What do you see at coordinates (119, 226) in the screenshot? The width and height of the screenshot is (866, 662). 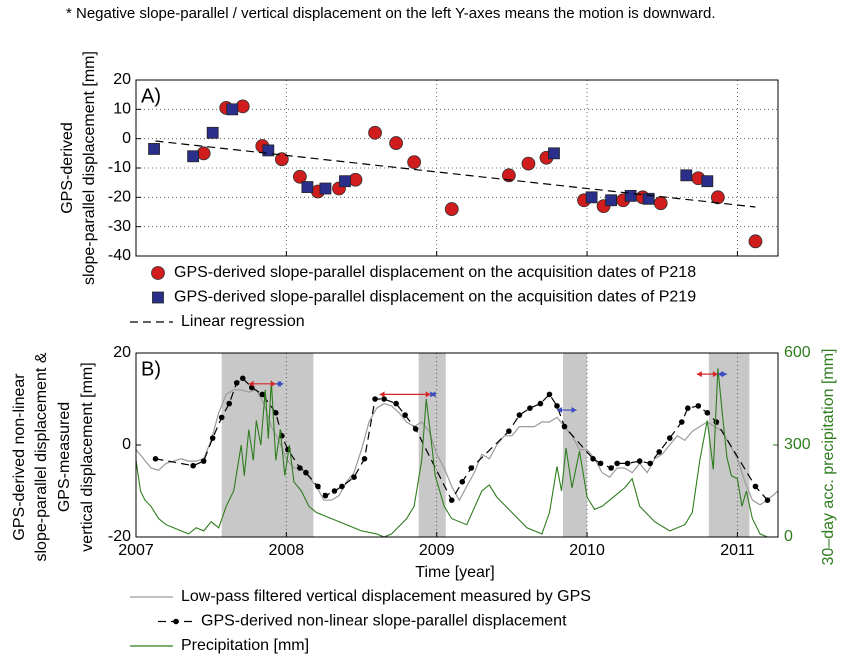 I see `y-tick-label: -30` at bounding box center [119, 226].